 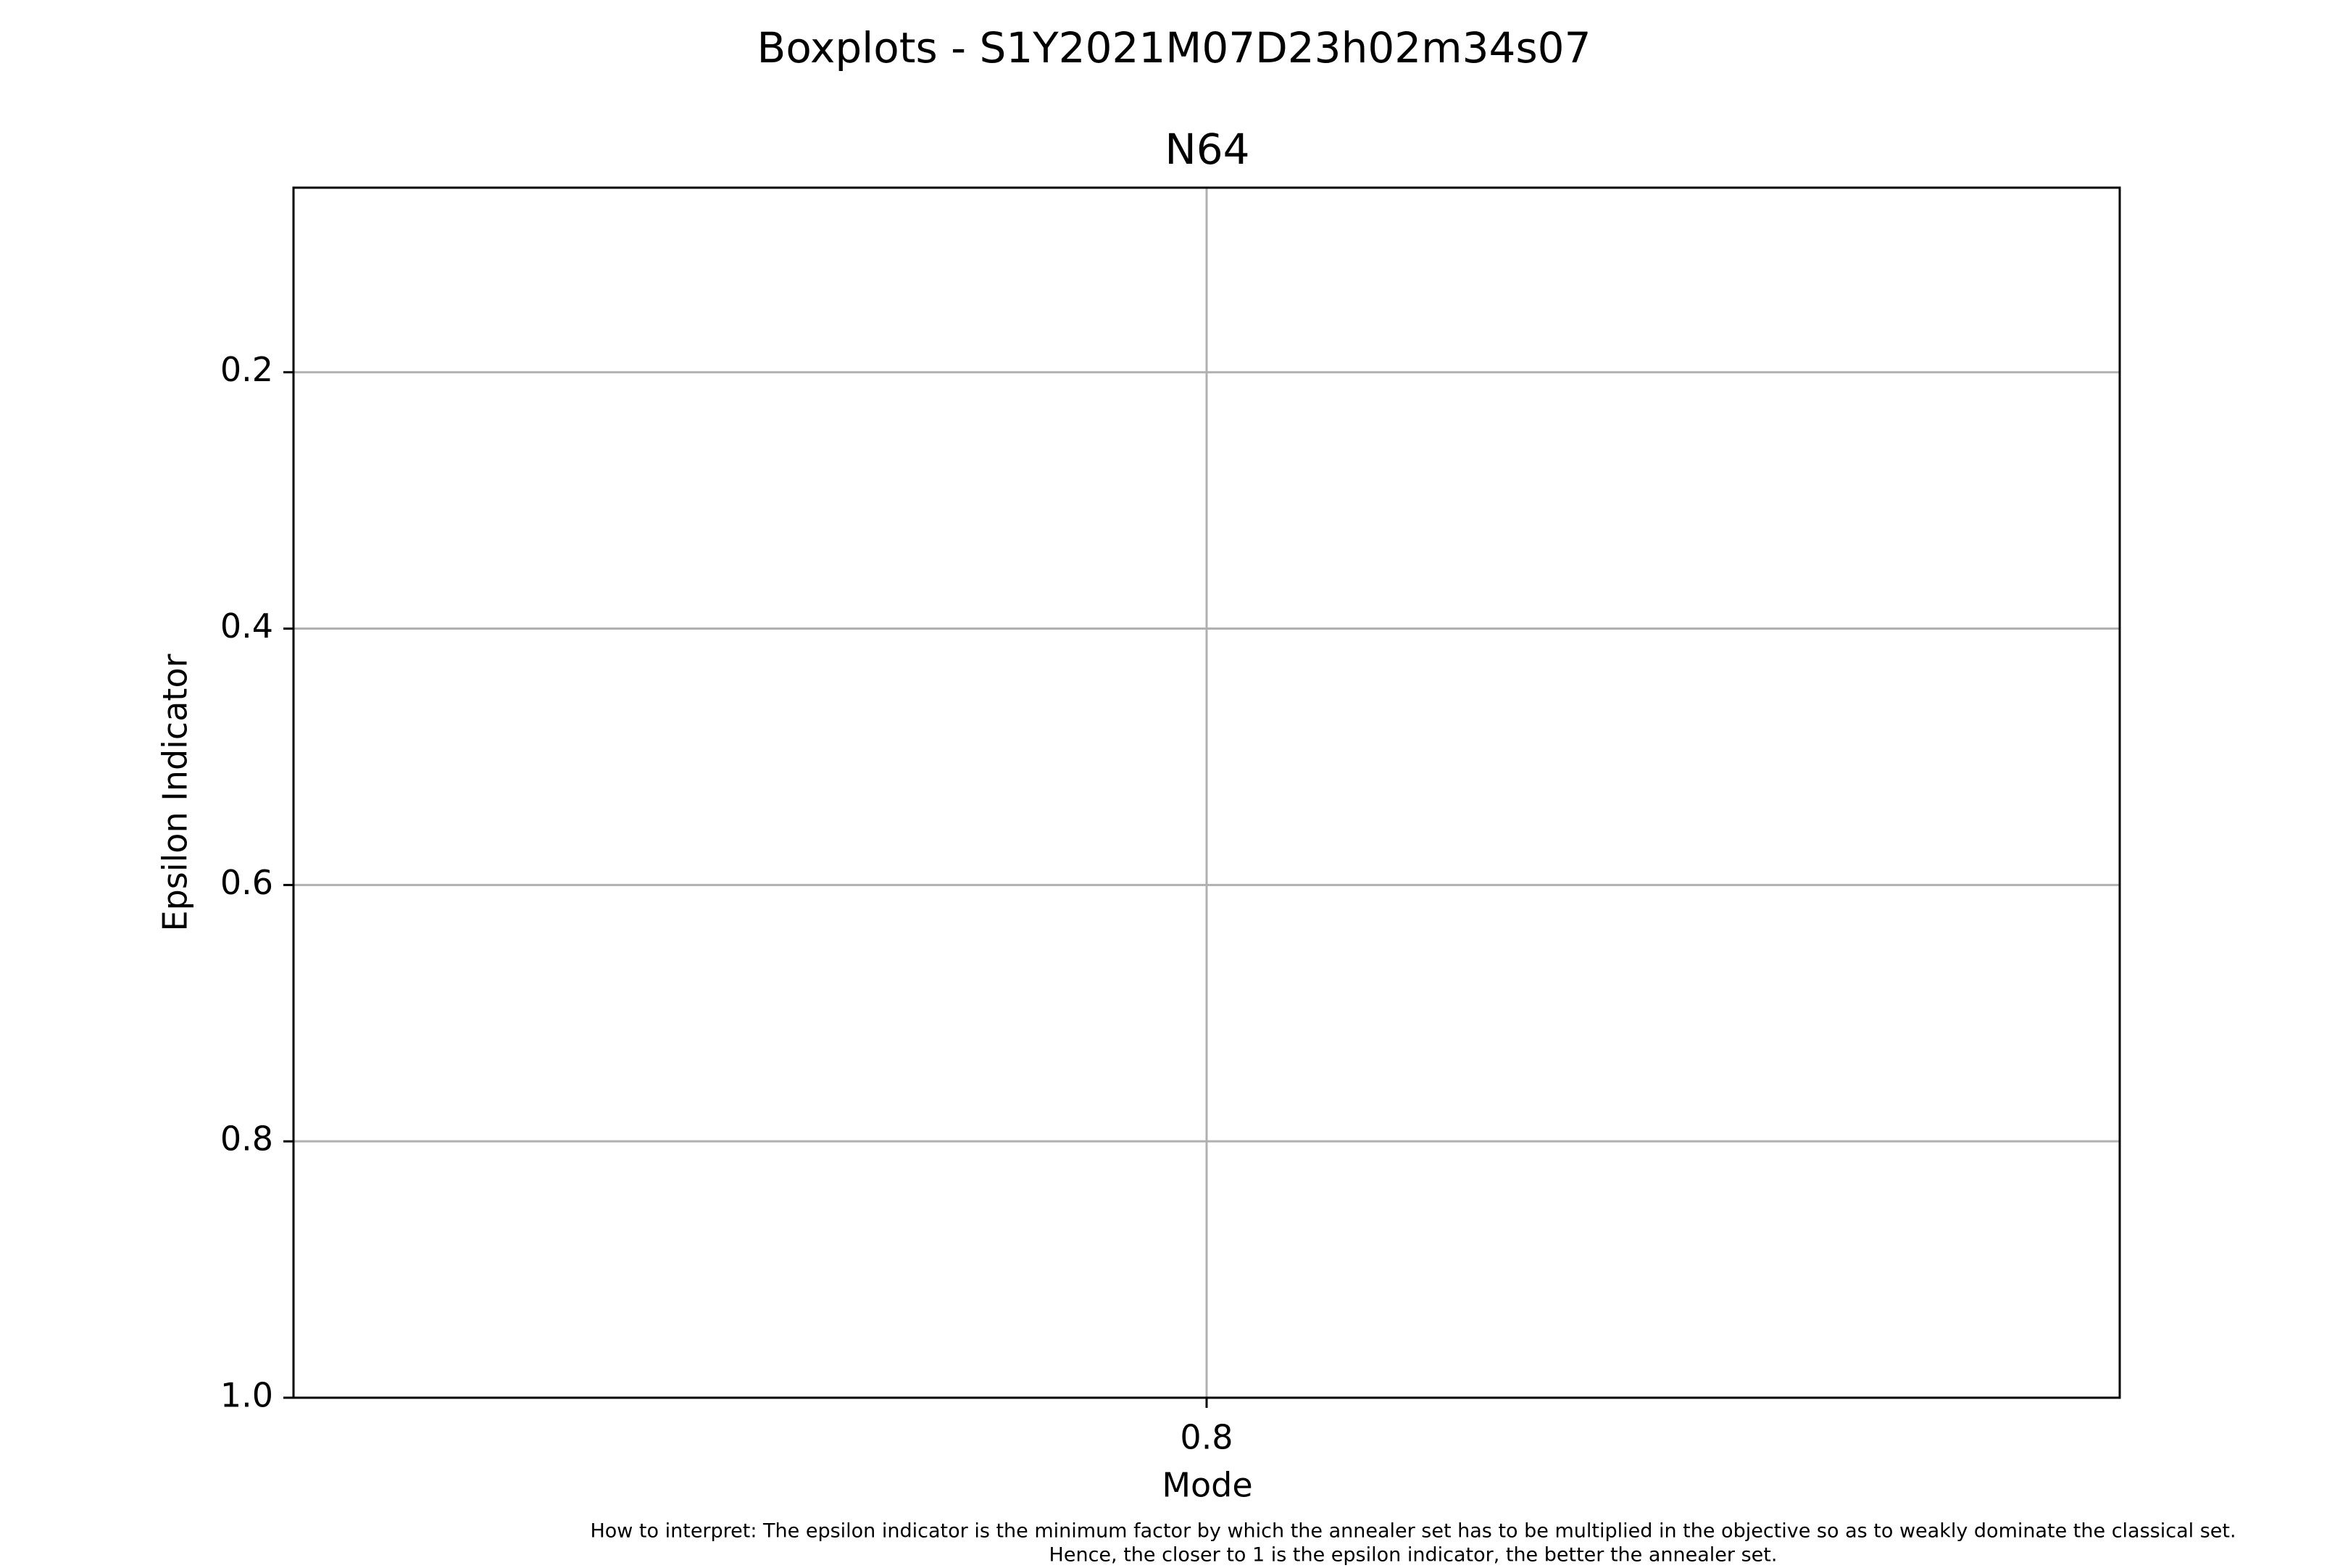 I want to click on figure-suptitle: Boxplots - S1Y2021M07D23h02m34s07, so click(x=1174, y=47).